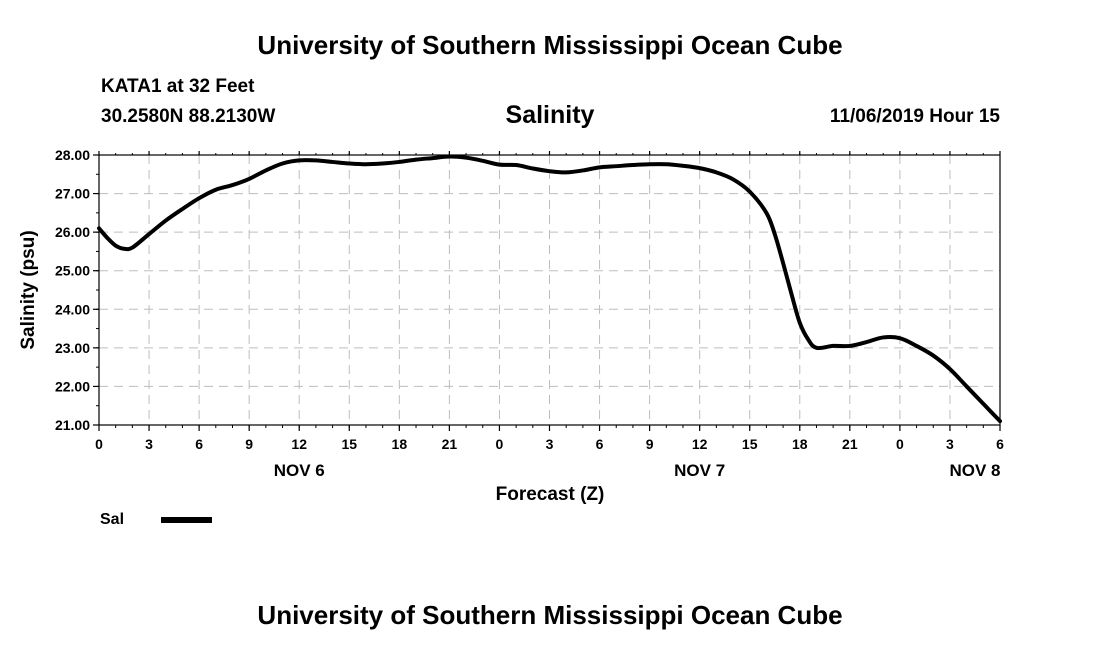 Image resolution: width=1100 pixels, height=650 pixels. What do you see at coordinates (72, 232) in the screenshot?
I see `y-tick-label: 26.00` at bounding box center [72, 232].